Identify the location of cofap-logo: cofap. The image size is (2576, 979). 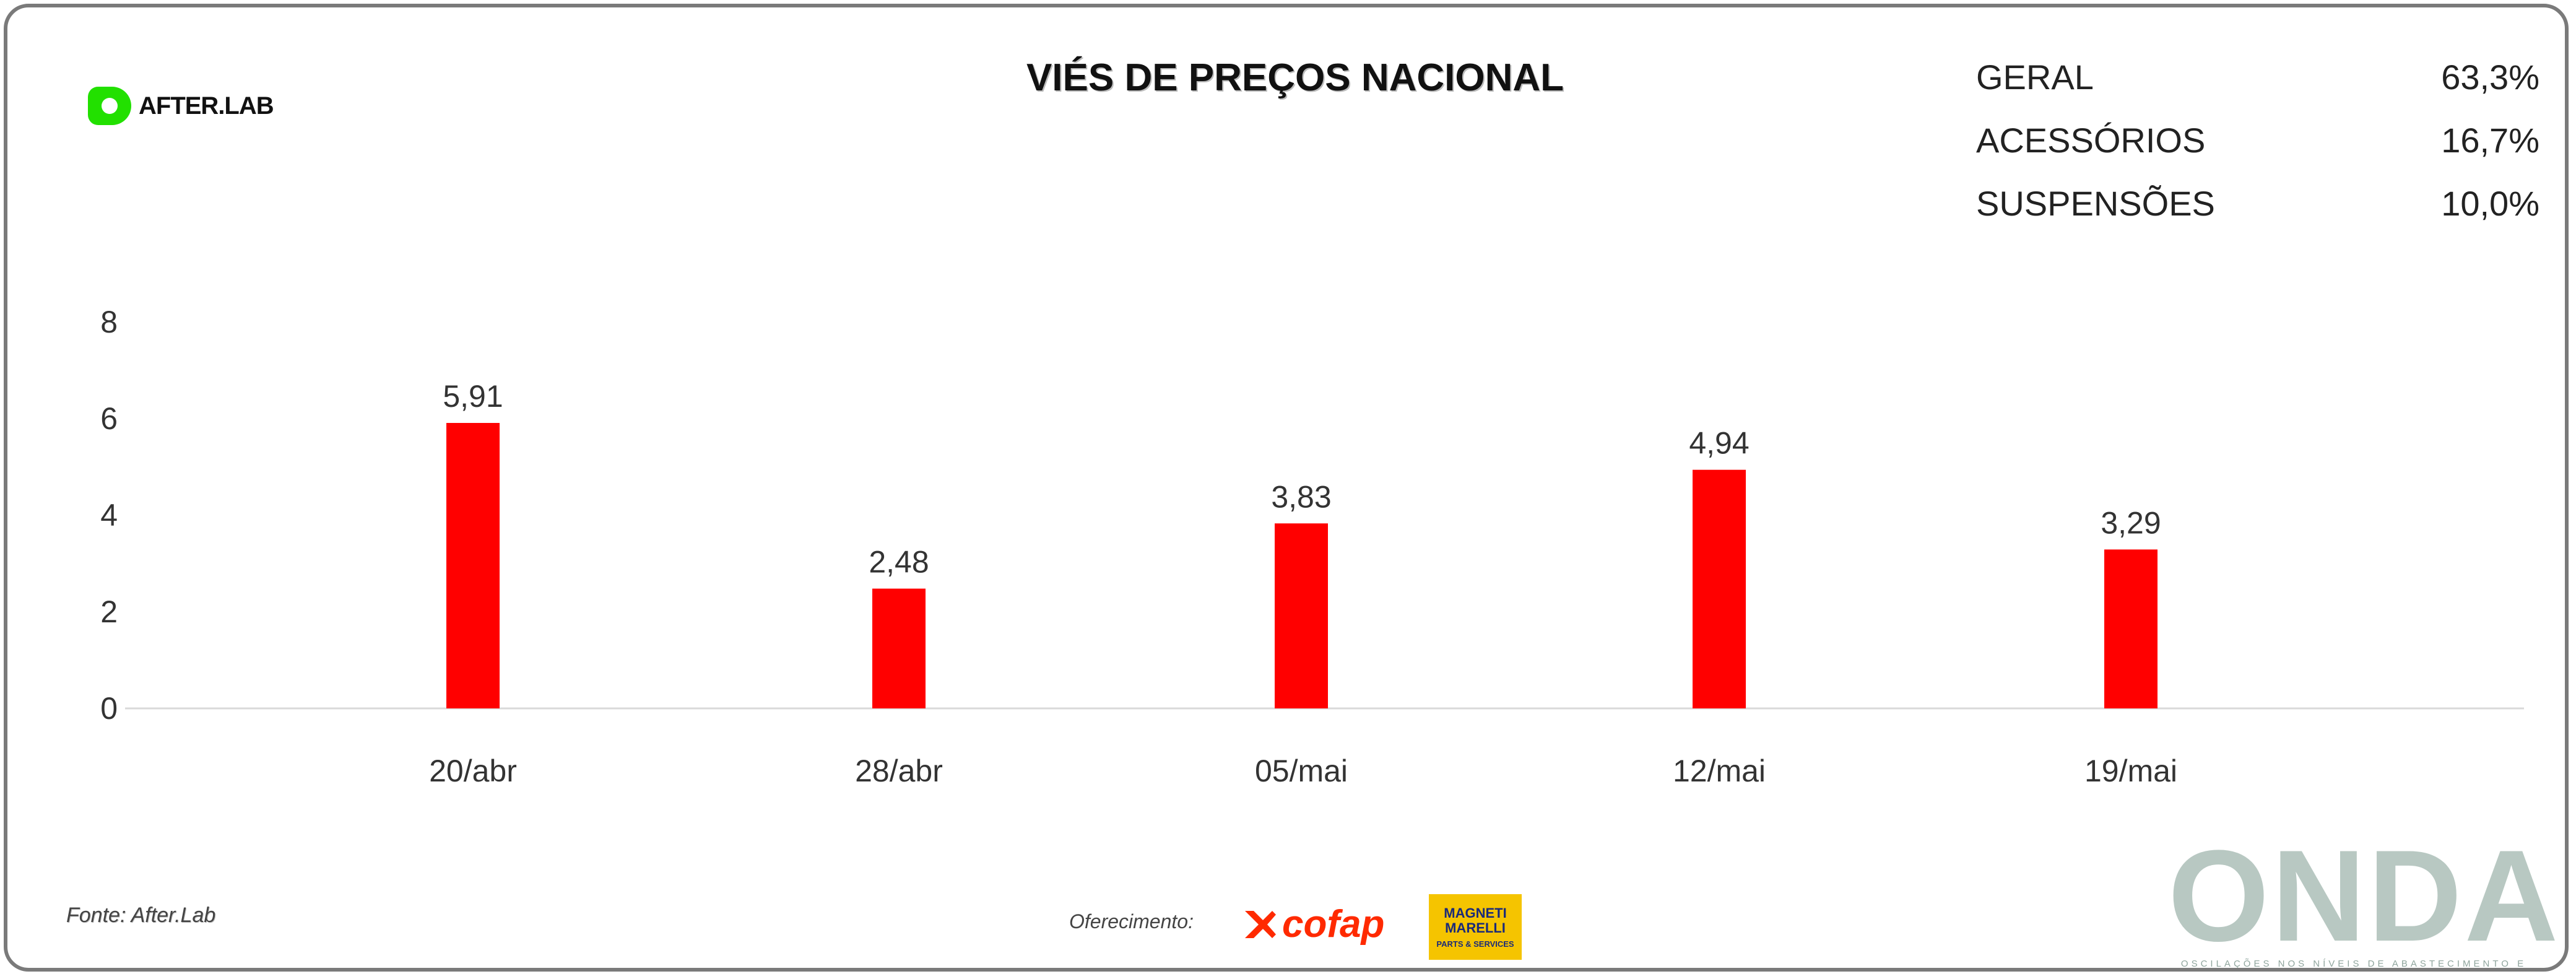
(1313, 924).